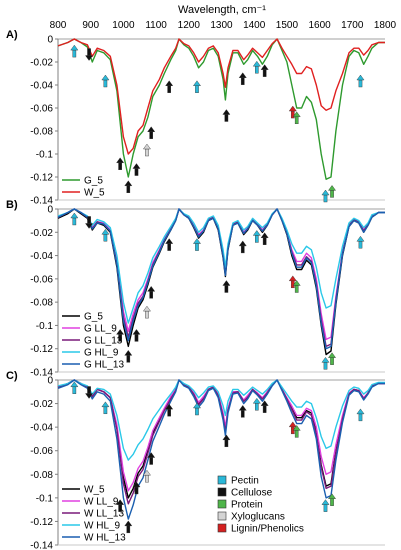 The image size is (401, 550). What do you see at coordinates (352, 25) in the screenshot?
I see `top-tick-label: 1700` at bounding box center [352, 25].